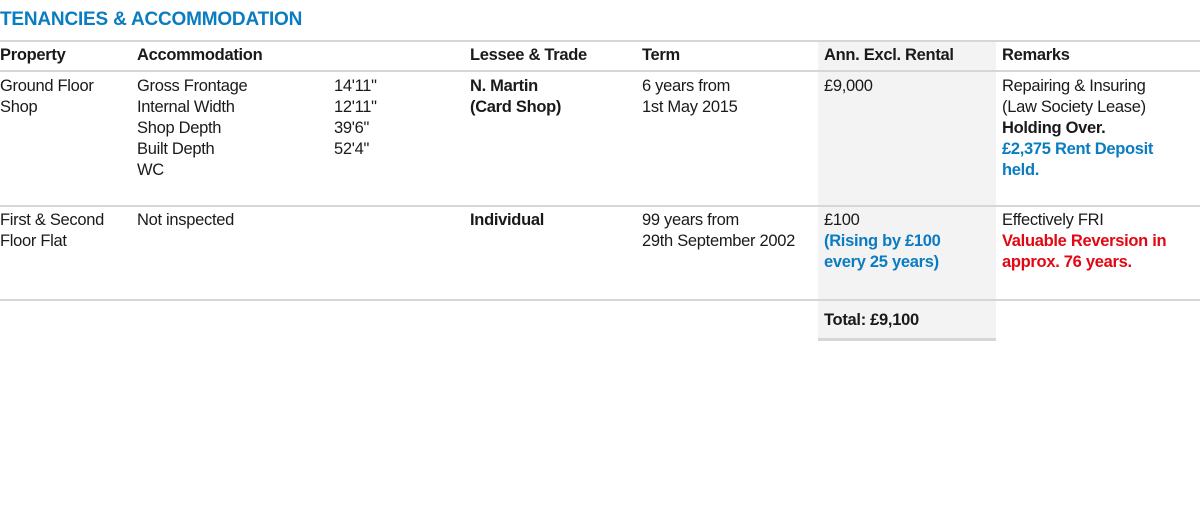  Describe the element at coordinates (176, 149) in the screenshot. I see `text: Built Depth` at that location.